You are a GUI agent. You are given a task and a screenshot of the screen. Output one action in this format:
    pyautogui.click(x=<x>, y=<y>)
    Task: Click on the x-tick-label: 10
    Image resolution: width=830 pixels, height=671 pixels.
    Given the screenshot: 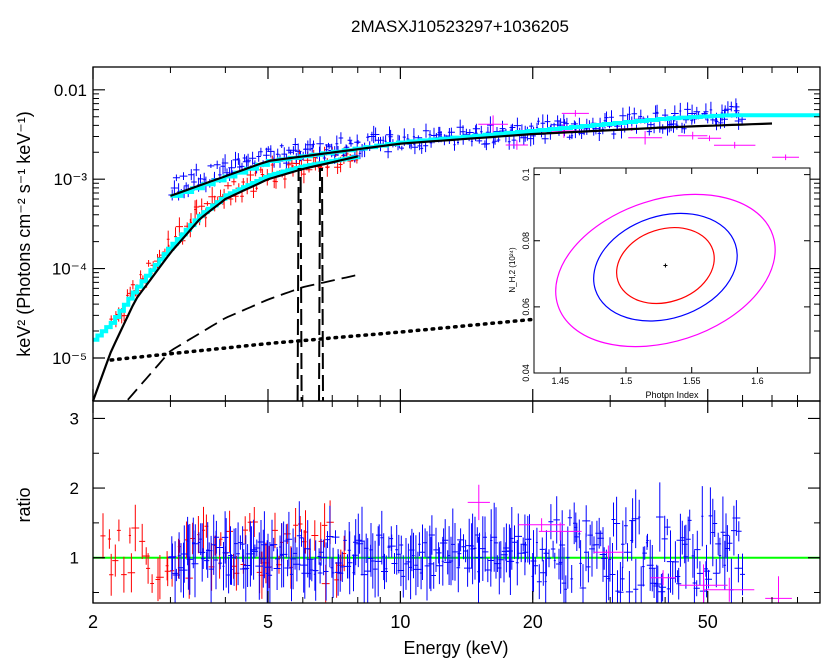 What is the action you would take?
    pyautogui.click(x=400, y=622)
    